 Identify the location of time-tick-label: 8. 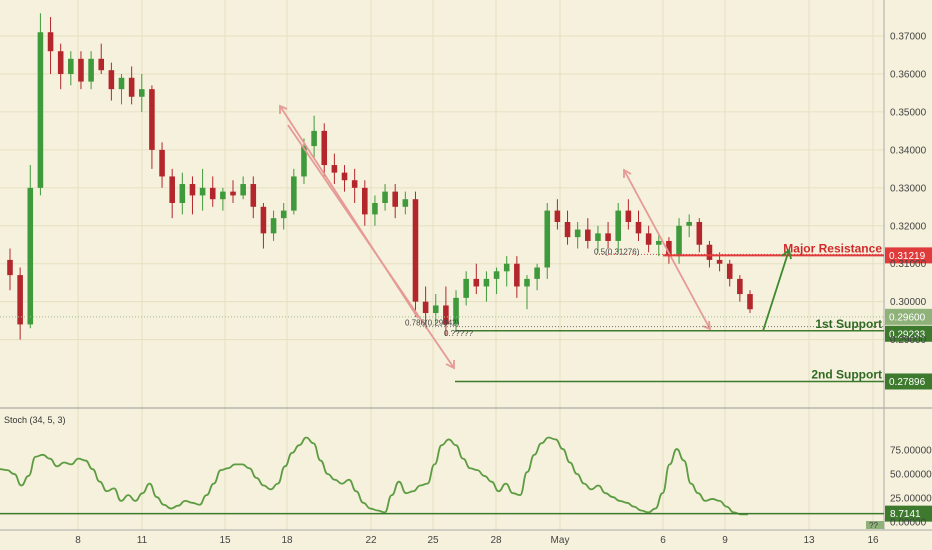
(78, 540).